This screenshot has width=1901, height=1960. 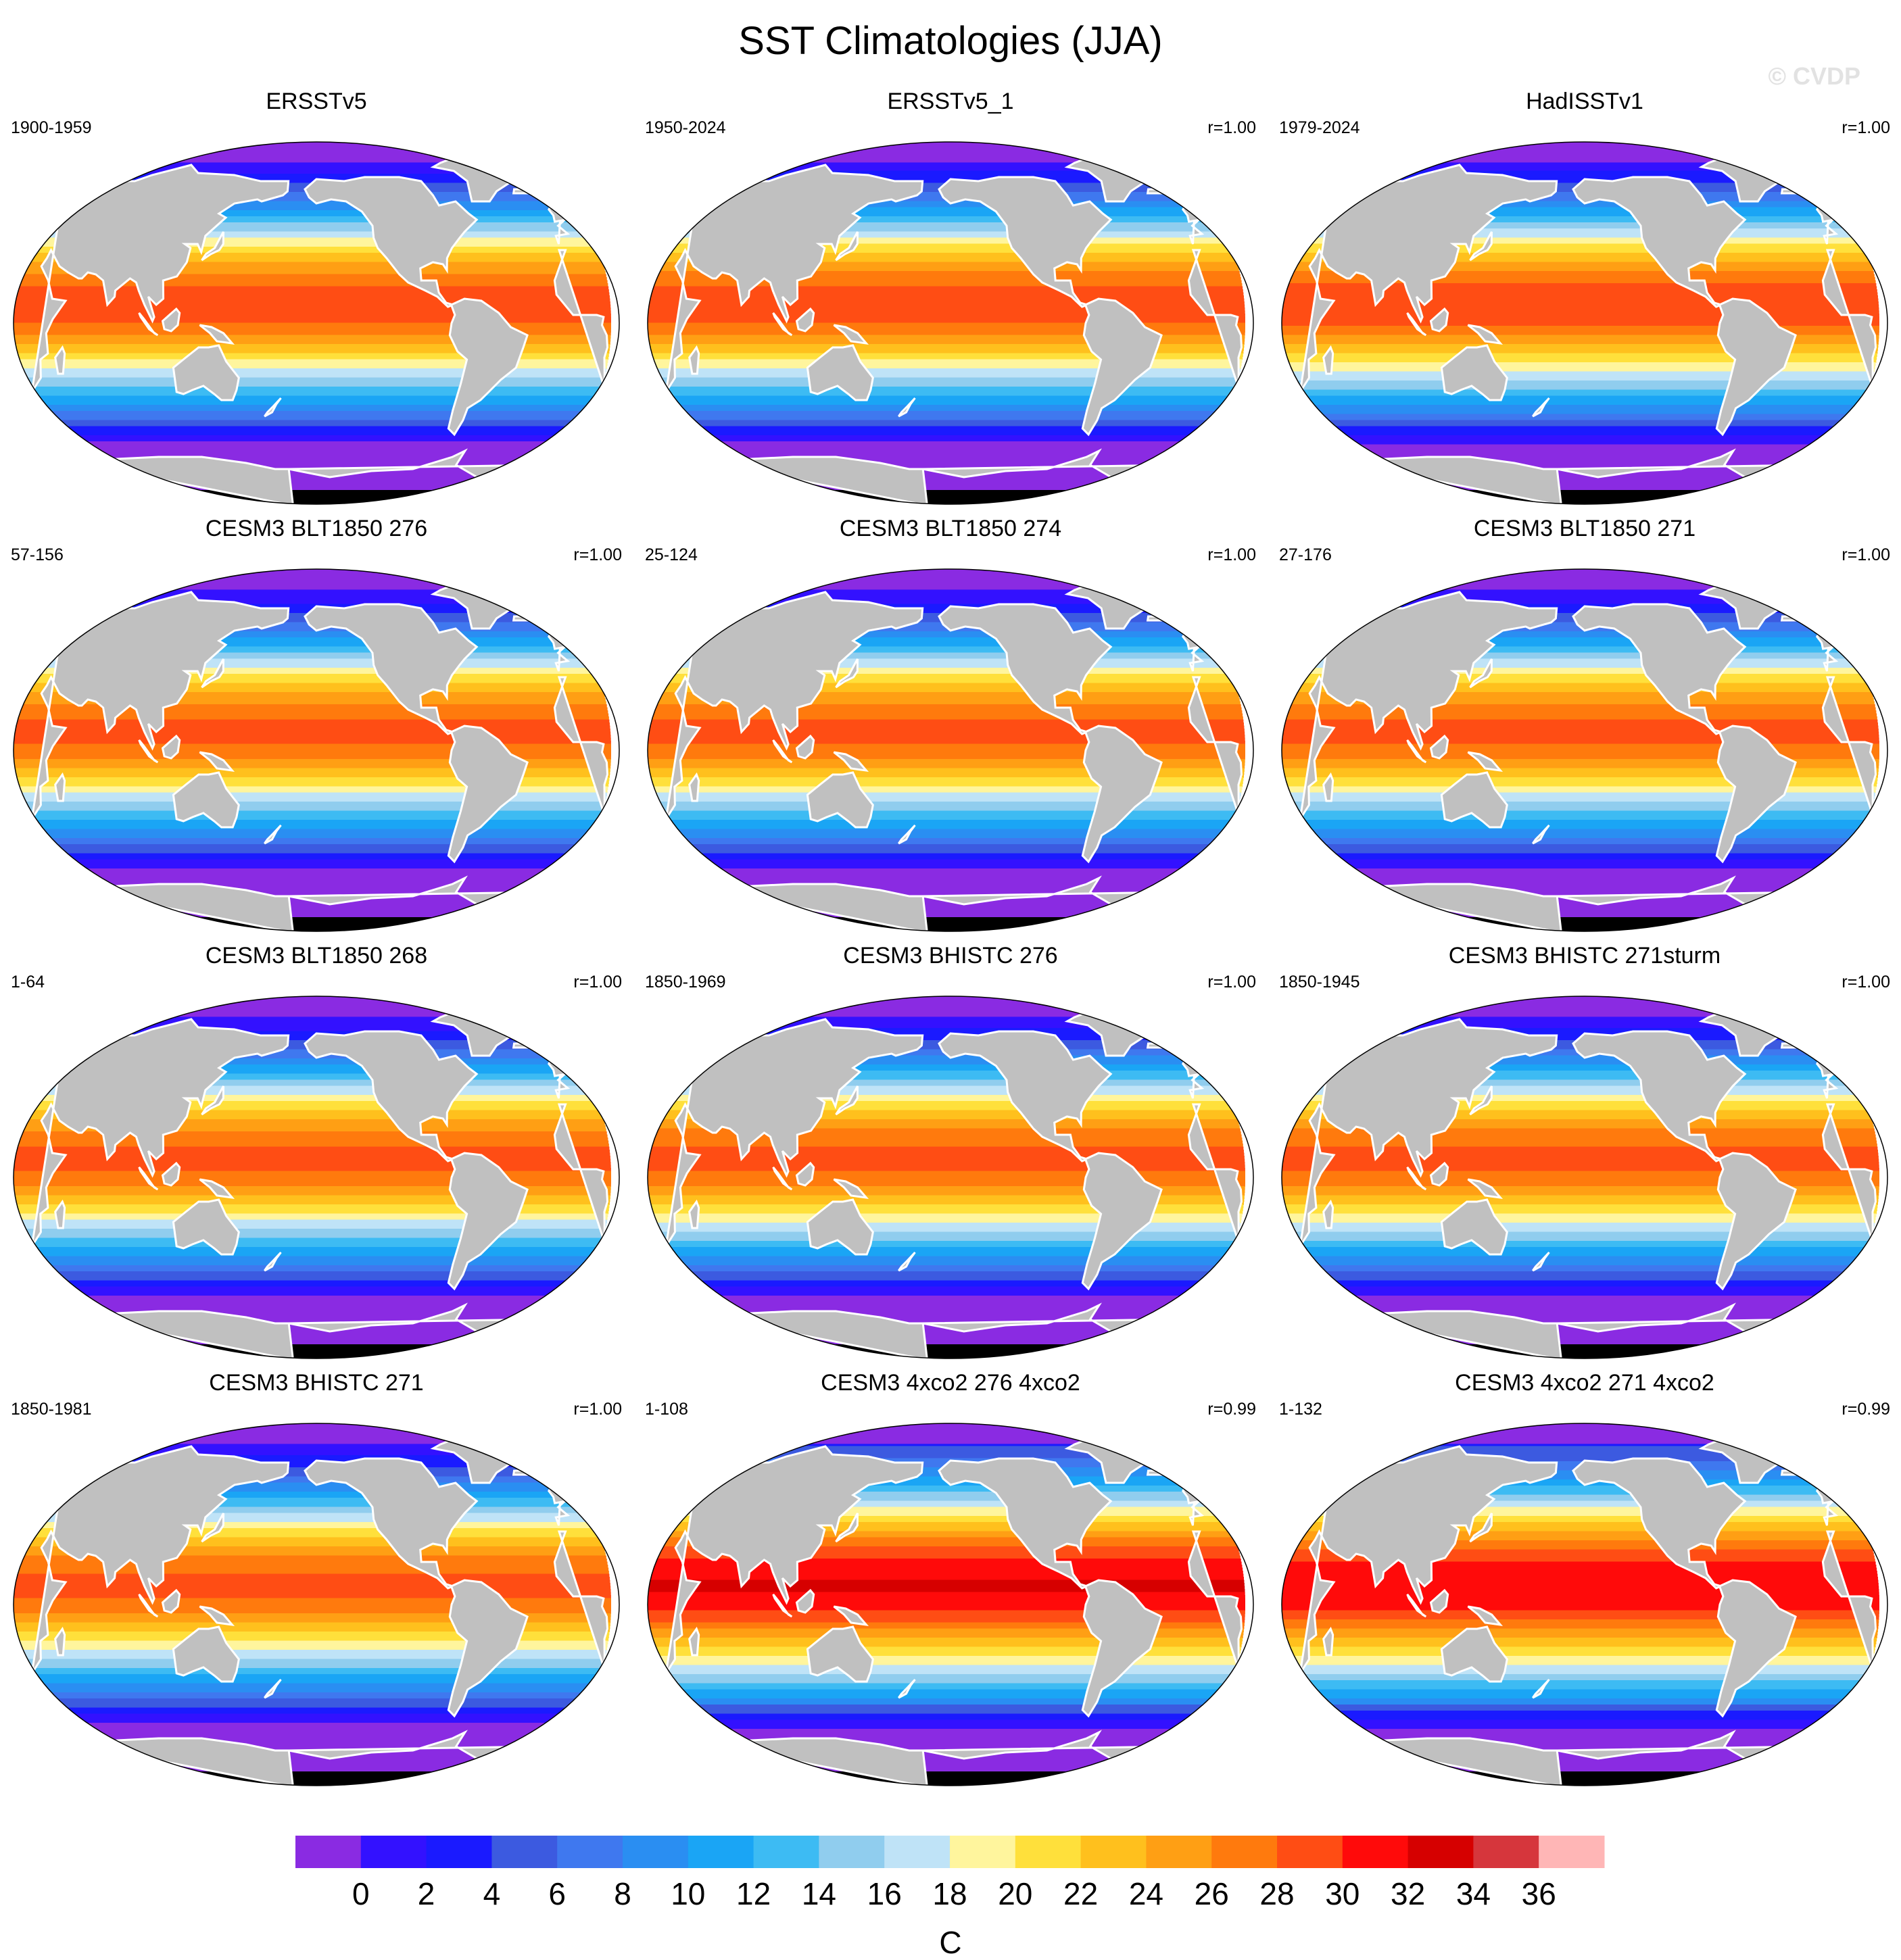 What do you see at coordinates (950, 1383) in the screenshot?
I see `panel-title: CESM3 4xco2 276 4xco2` at bounding box center [950, 1383].